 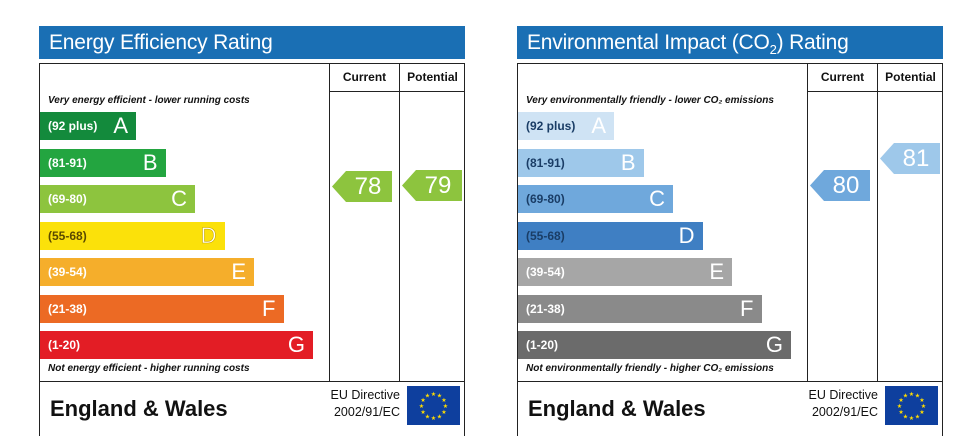 I want to click on potential-rating-arrow: 81, so click(x=910, y=158).